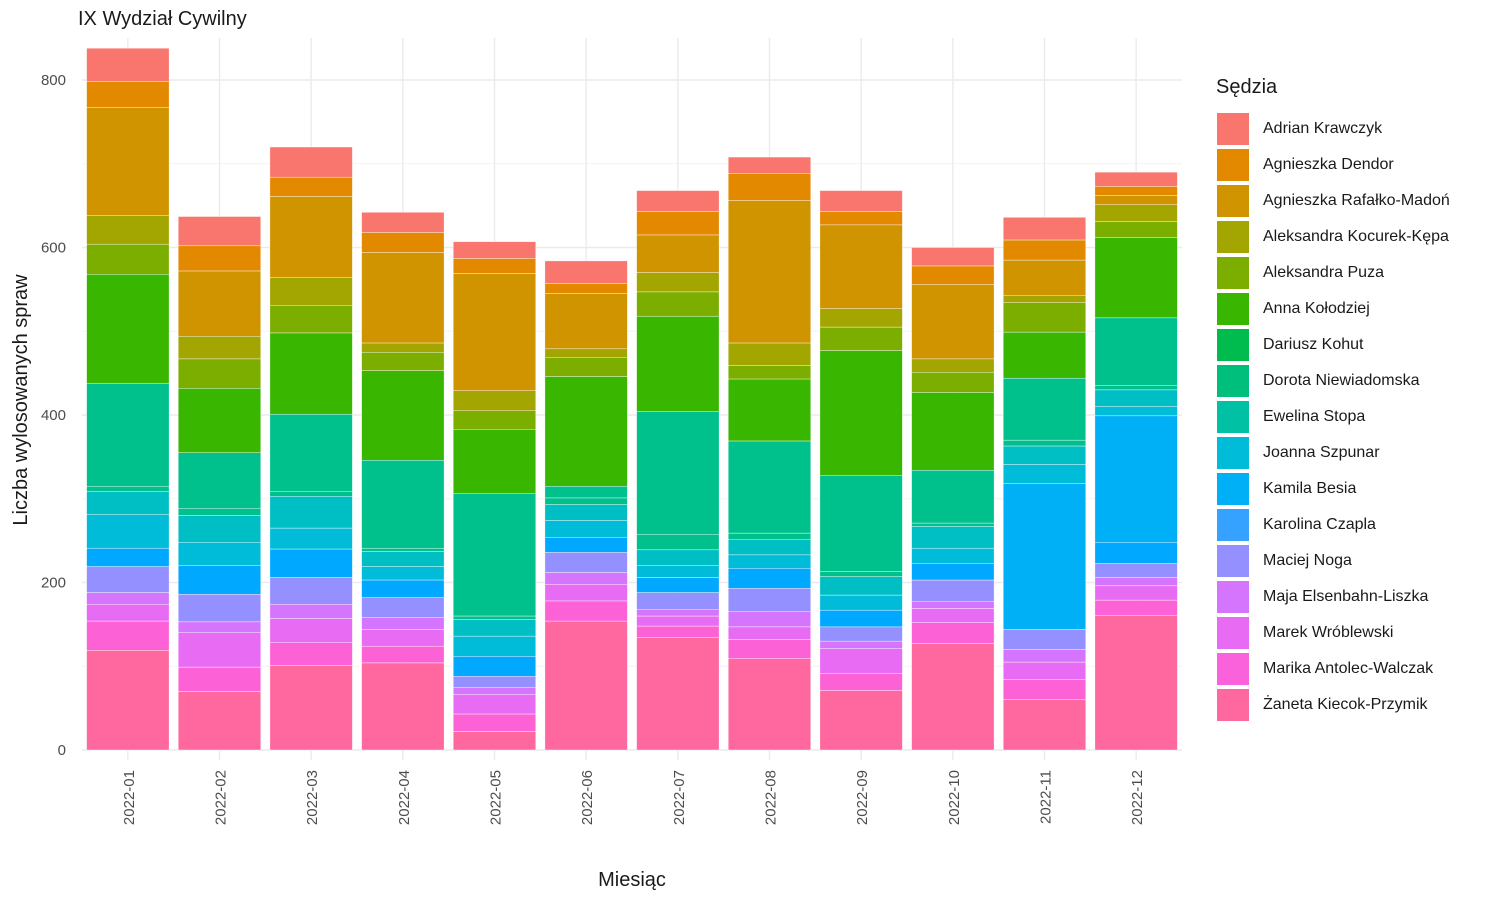  What do you see at coordinates (1333, 273) in the screenshot?
I see `legend-item: Aleksandra Puza` at bounding box center [1333, 273].